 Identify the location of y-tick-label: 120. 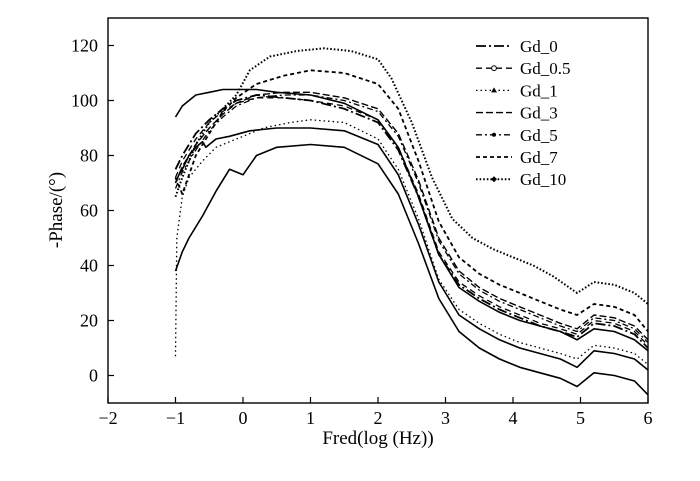
(84, 46).